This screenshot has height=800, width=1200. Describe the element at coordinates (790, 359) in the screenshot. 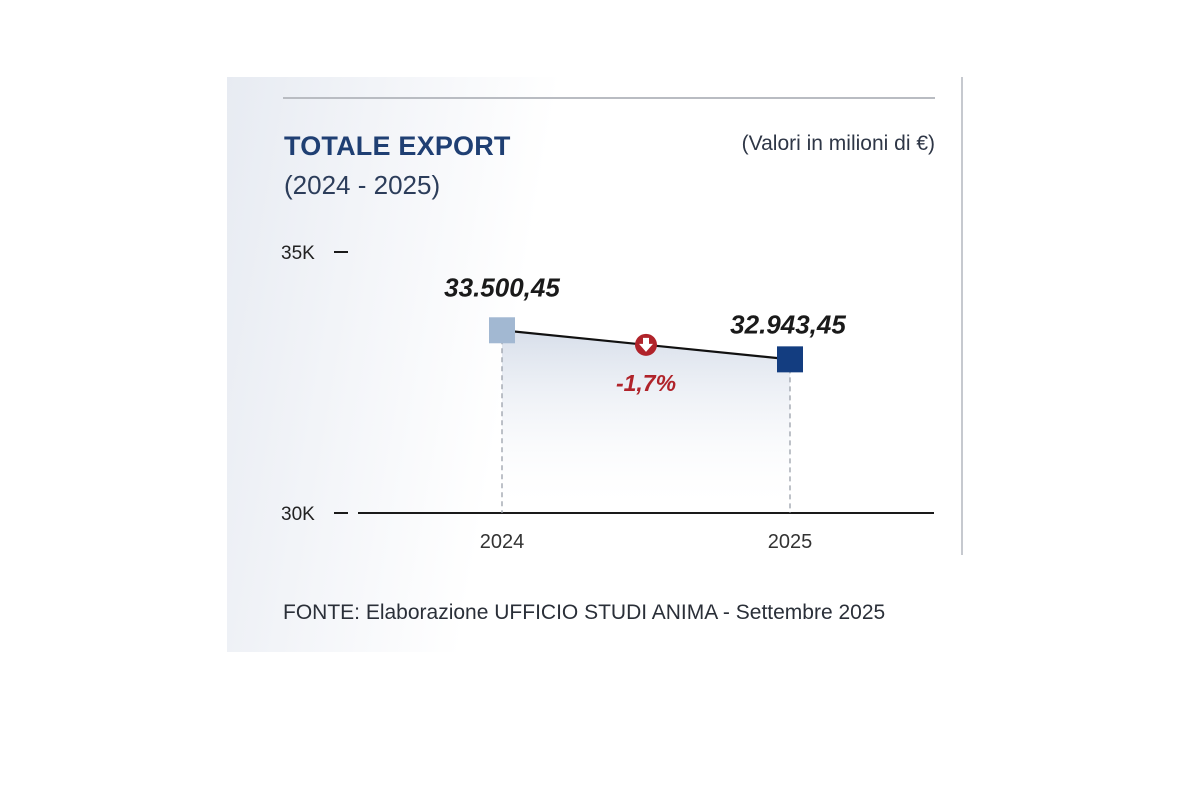

I see `data-point-2025` at that location.